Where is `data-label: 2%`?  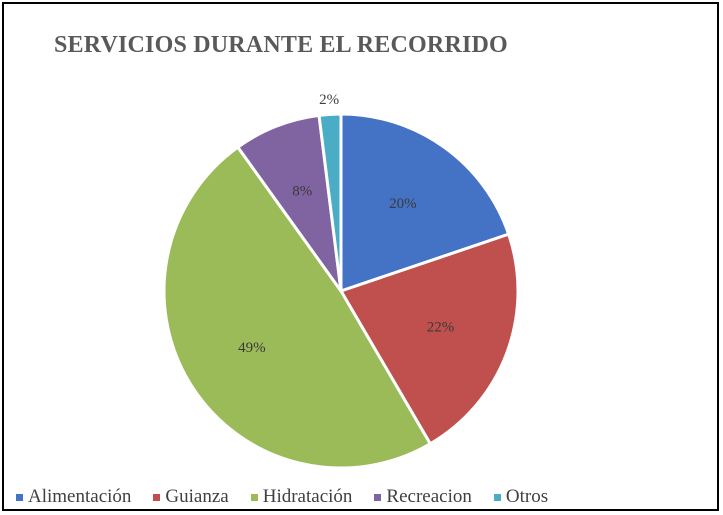
data-label: 2% is located at coordinates (329, 100).